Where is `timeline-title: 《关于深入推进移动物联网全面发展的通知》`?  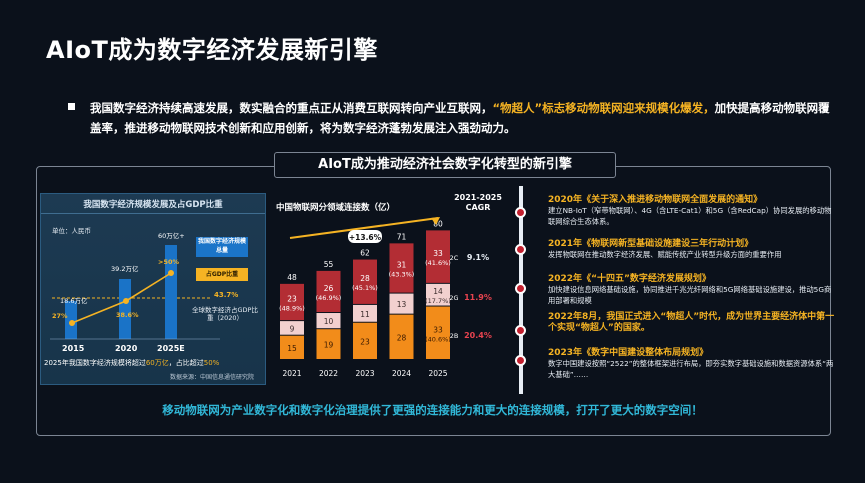 timeline-title: 《关于深入推进移动物联网全面发展的通知》 is located at coordinates (672, 200).